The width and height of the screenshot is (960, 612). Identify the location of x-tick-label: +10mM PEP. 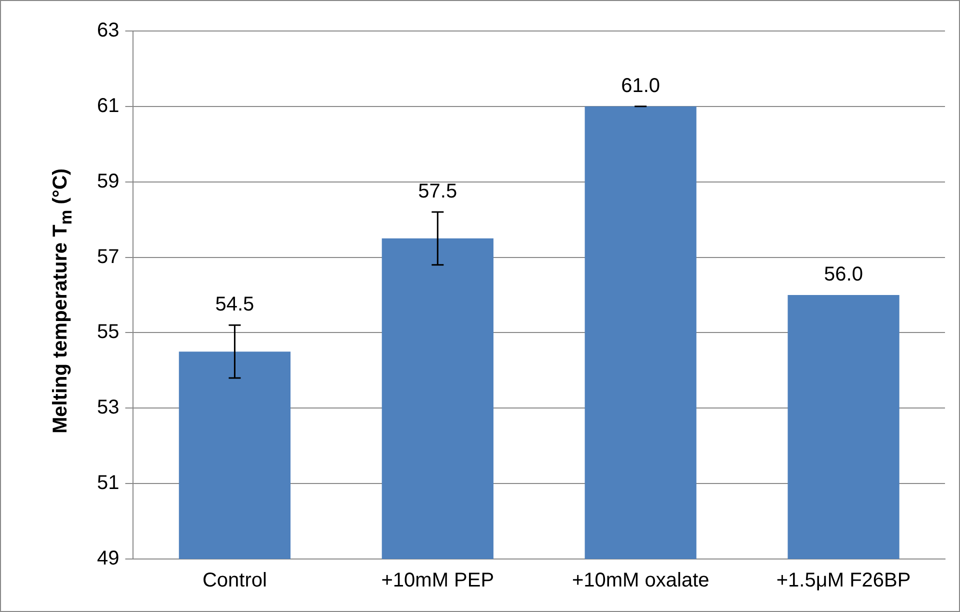
(437, 581).